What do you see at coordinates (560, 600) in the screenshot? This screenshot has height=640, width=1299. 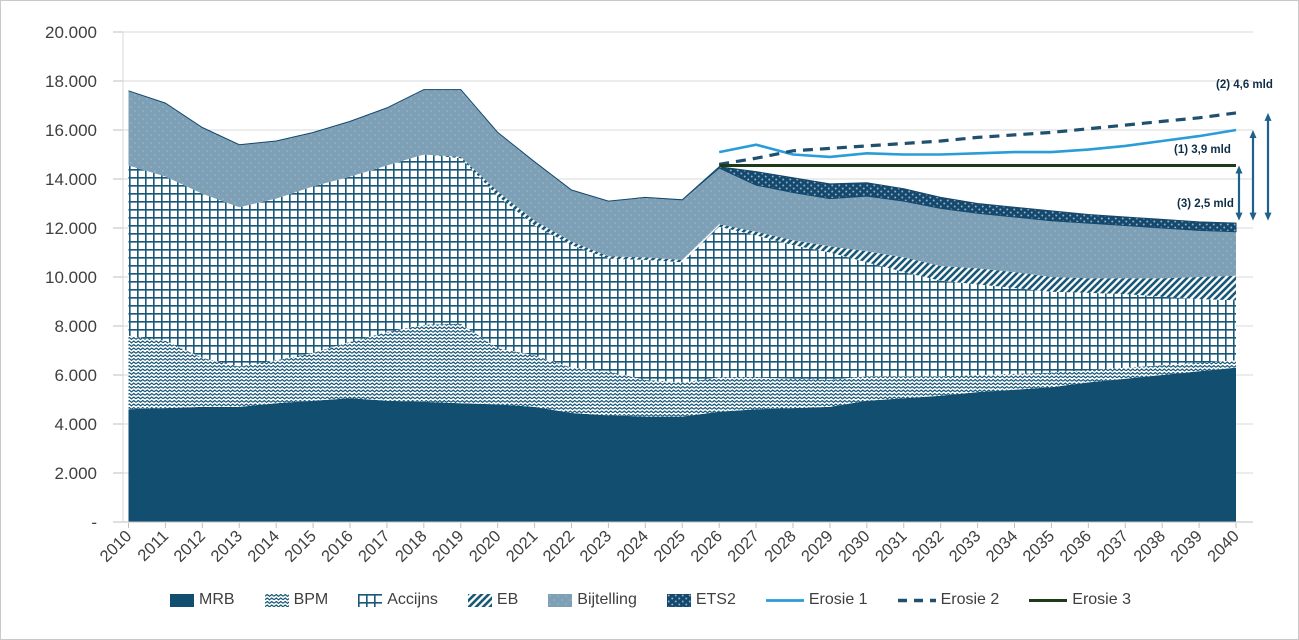 I see `legend-swatch-bijtelling` at bounding box center [560, 600].